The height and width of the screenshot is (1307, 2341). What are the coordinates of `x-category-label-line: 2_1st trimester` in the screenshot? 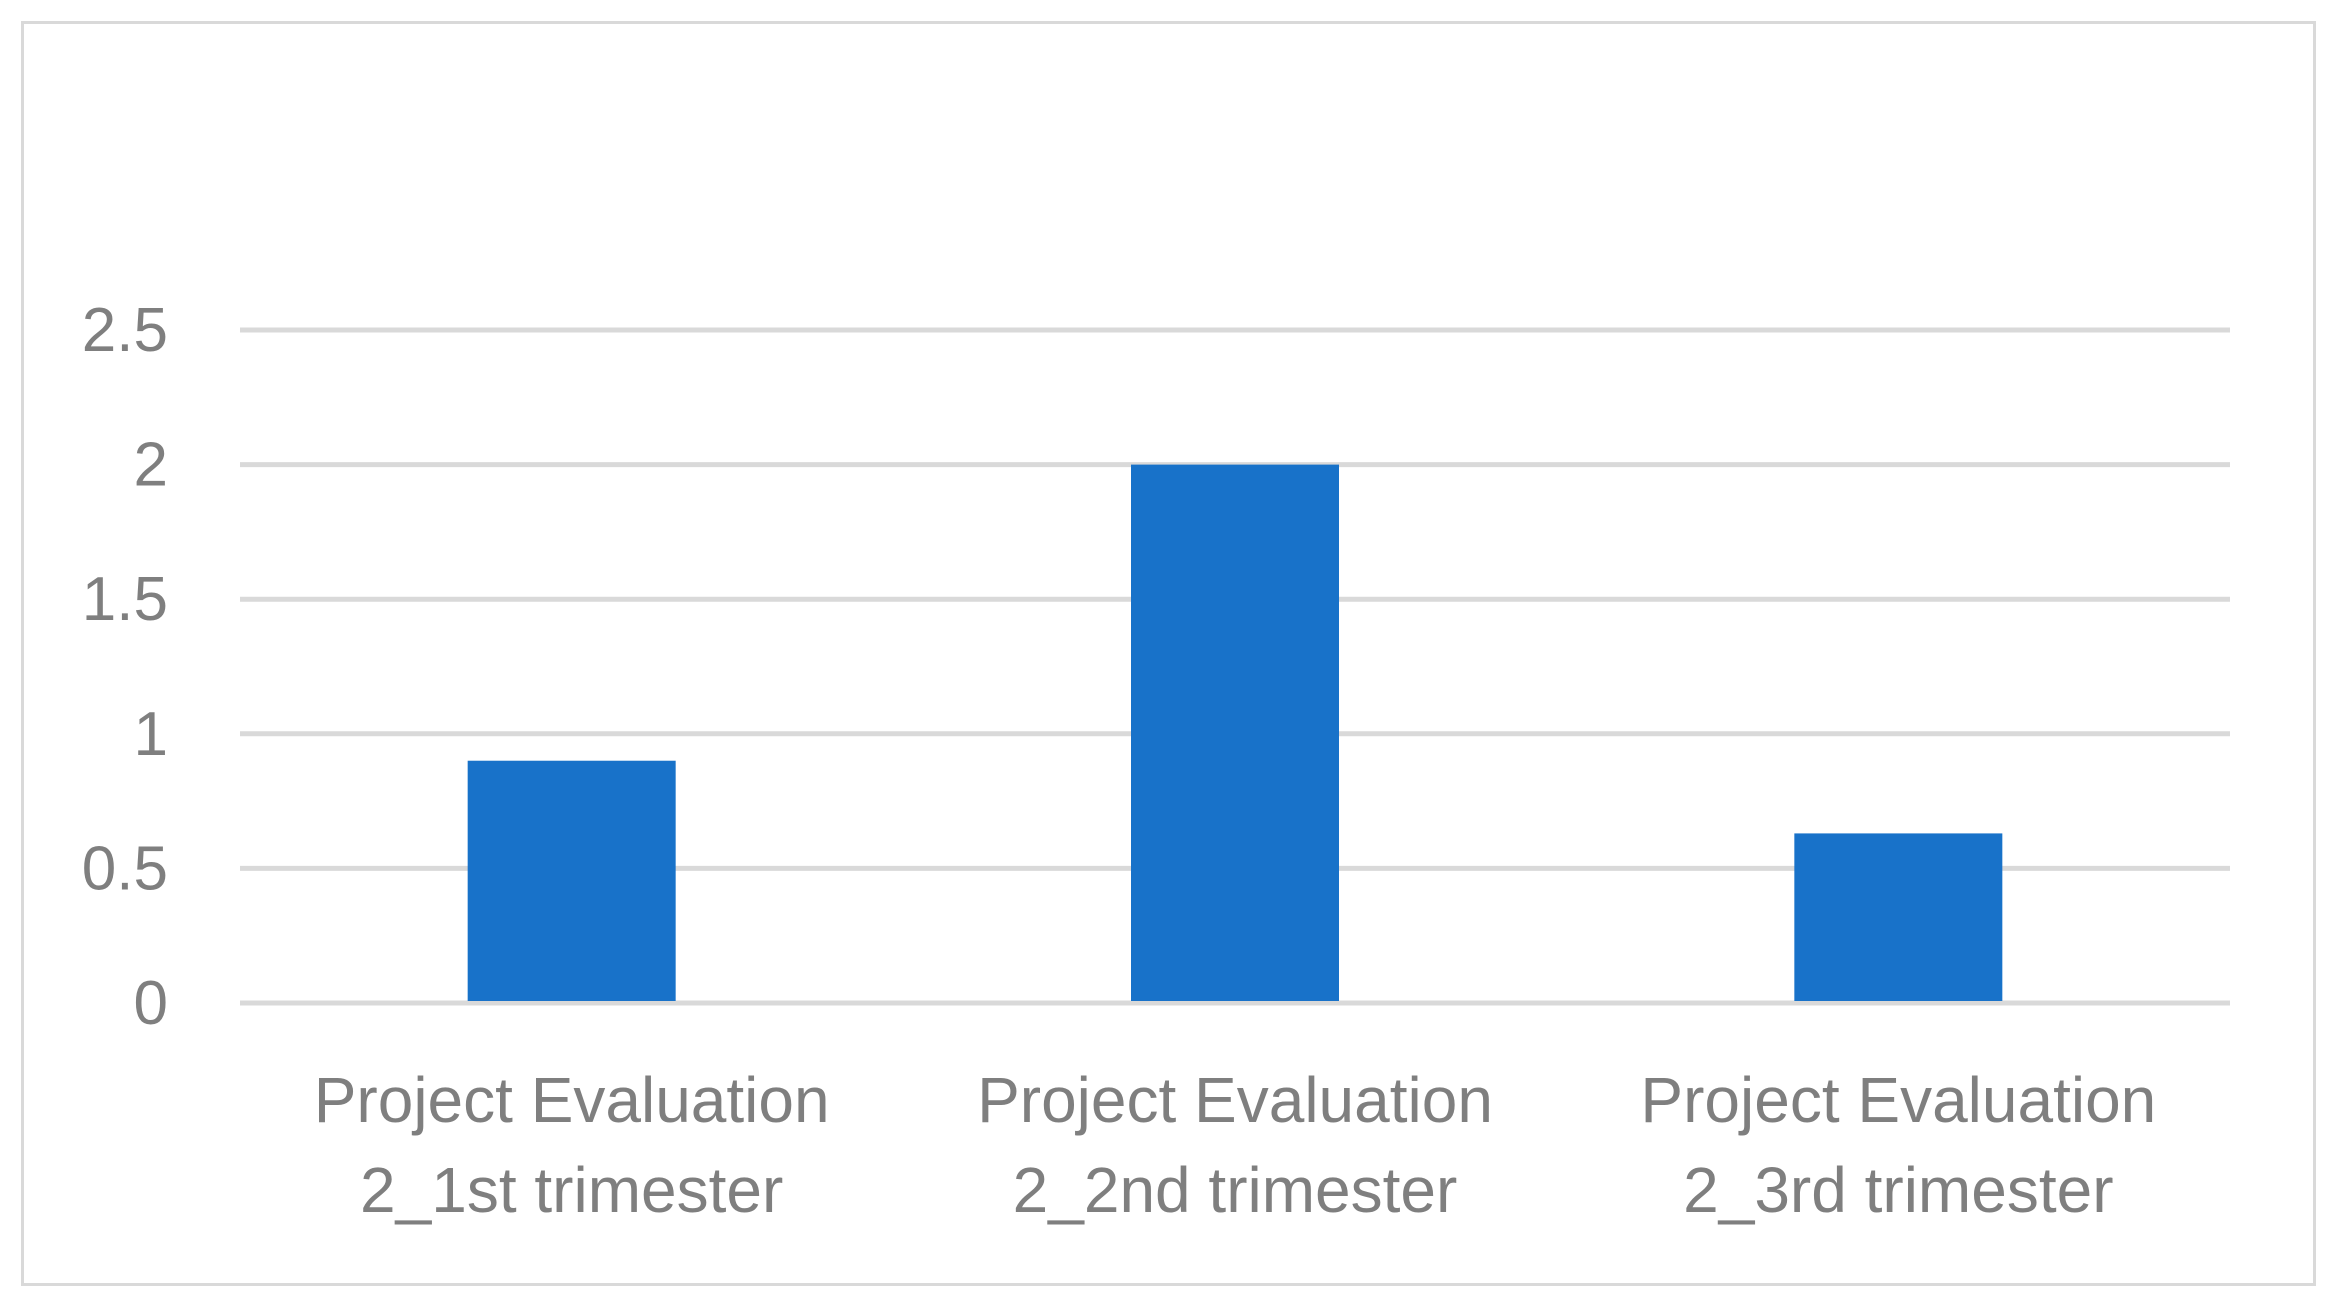 It's located at (571, 1190).